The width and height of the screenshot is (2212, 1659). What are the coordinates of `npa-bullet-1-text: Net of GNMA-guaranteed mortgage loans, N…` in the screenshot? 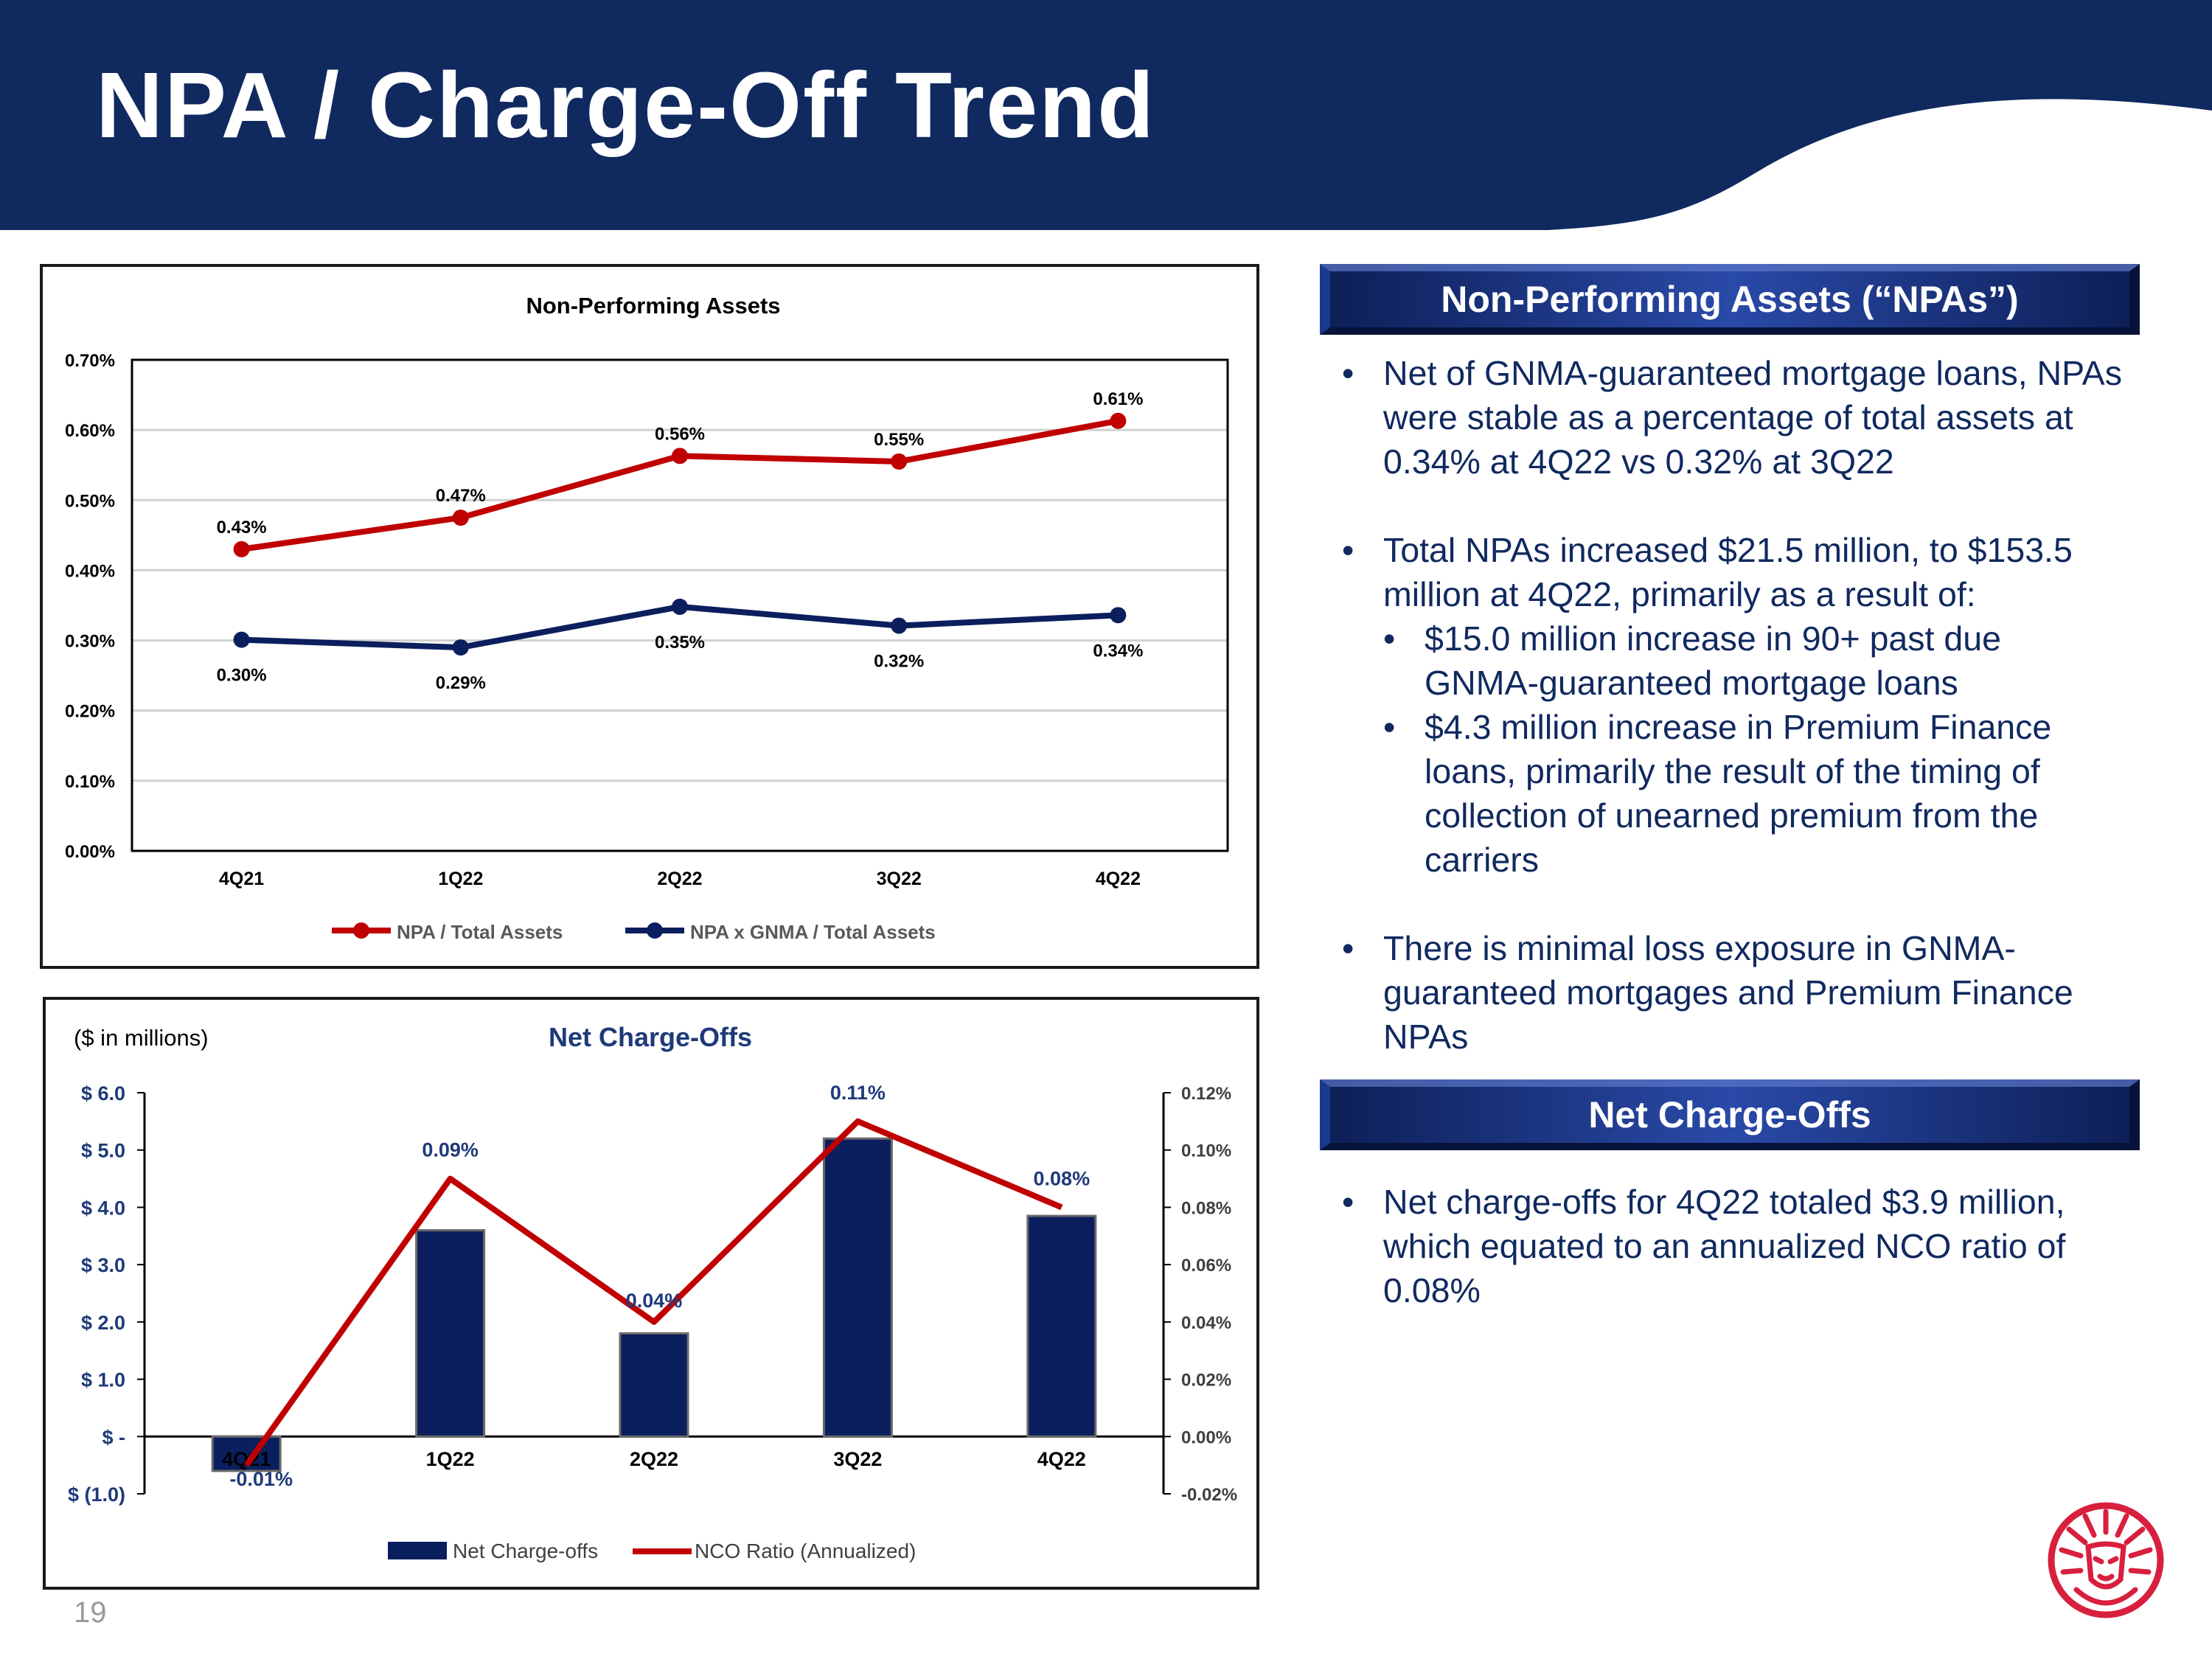 It's located at (1752, 417).